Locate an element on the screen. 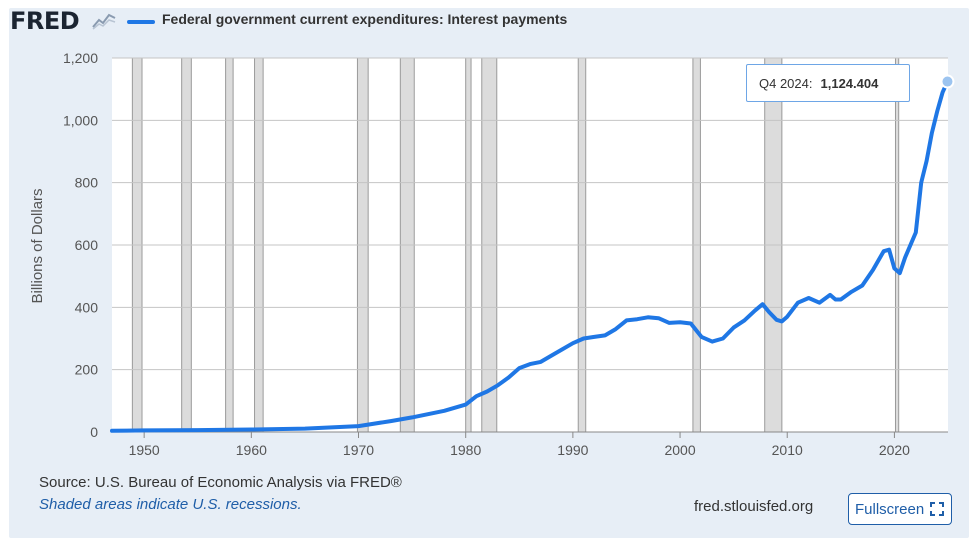  y-tick-label: 200 is located at coordinates (87, 370).